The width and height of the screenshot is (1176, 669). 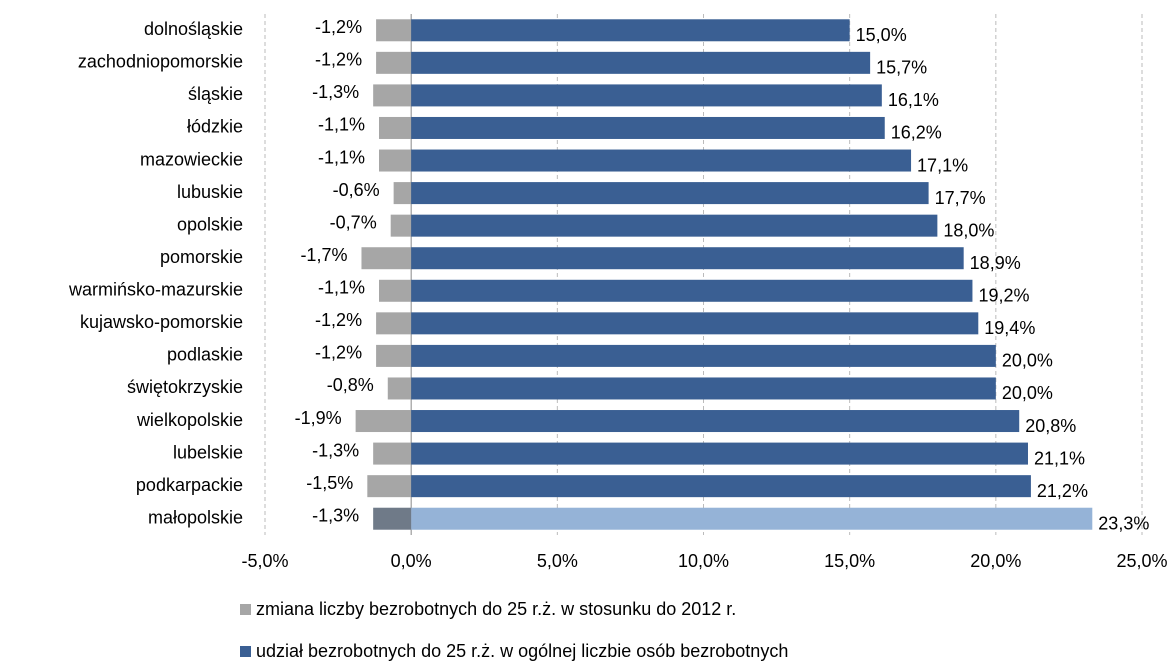 What do you see at coordinates (193, 29) in the screenshot?
I see `y-tick-label: dolnośląskie` at bounding box center [193, 29].